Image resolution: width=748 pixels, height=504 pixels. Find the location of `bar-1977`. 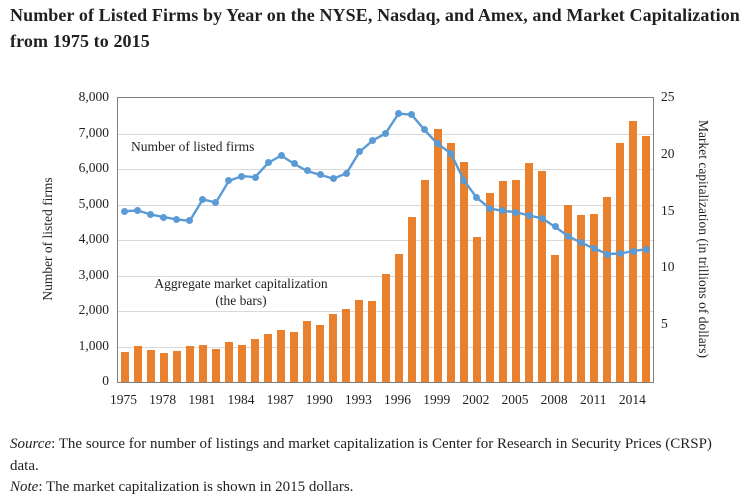

bar-1977 is located at coordinates (150, 365).